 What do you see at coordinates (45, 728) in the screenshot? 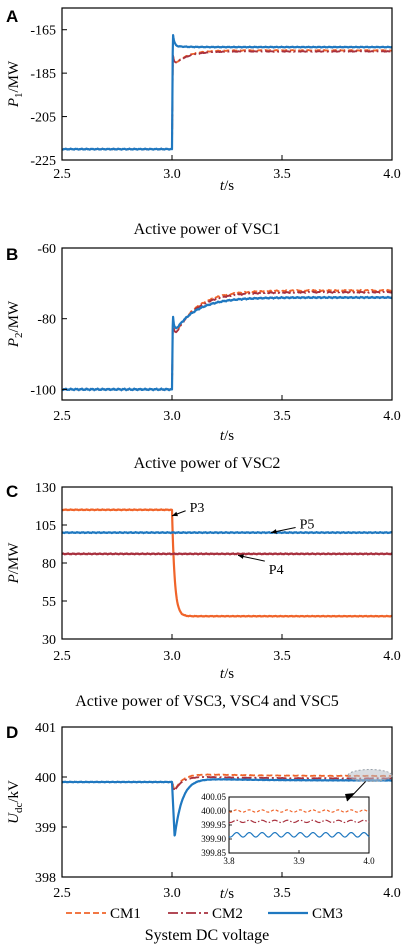
I see `y-tick-label: 401` at bounding box center [45, 728].